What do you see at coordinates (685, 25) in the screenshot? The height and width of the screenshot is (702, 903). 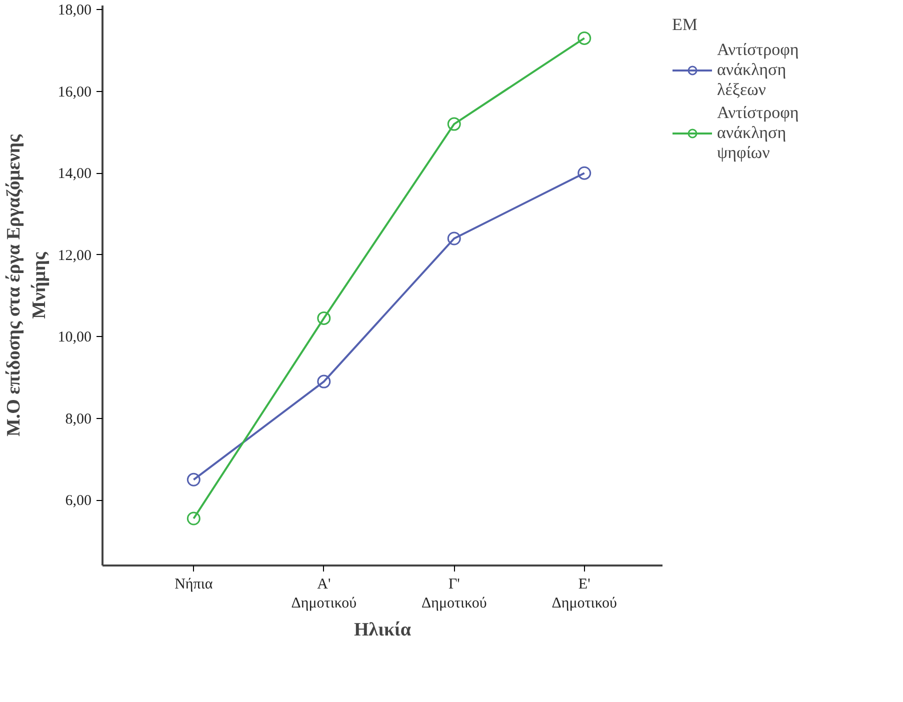 I see `legend-title: ΕΜ` at bounding box center [685, 25].